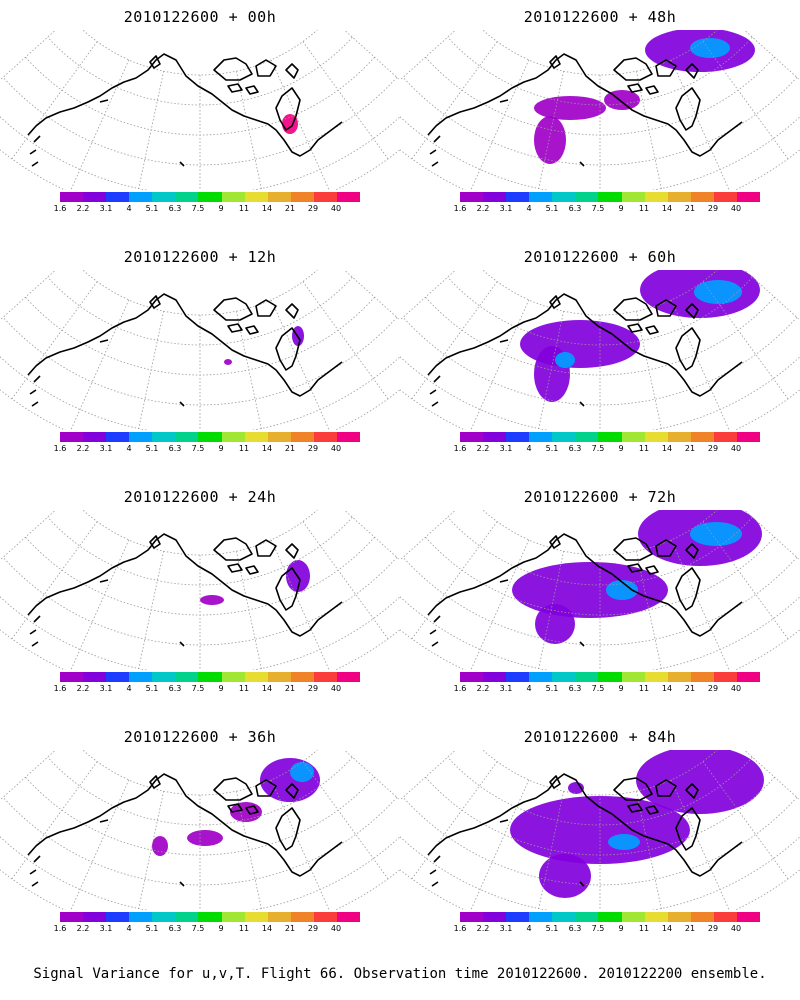 The height and width of the screenshot is (1000, 800). Describe the element at coordinates (598, 208) in the screenshot. I see `colorbar-label: 7.5` at that location.